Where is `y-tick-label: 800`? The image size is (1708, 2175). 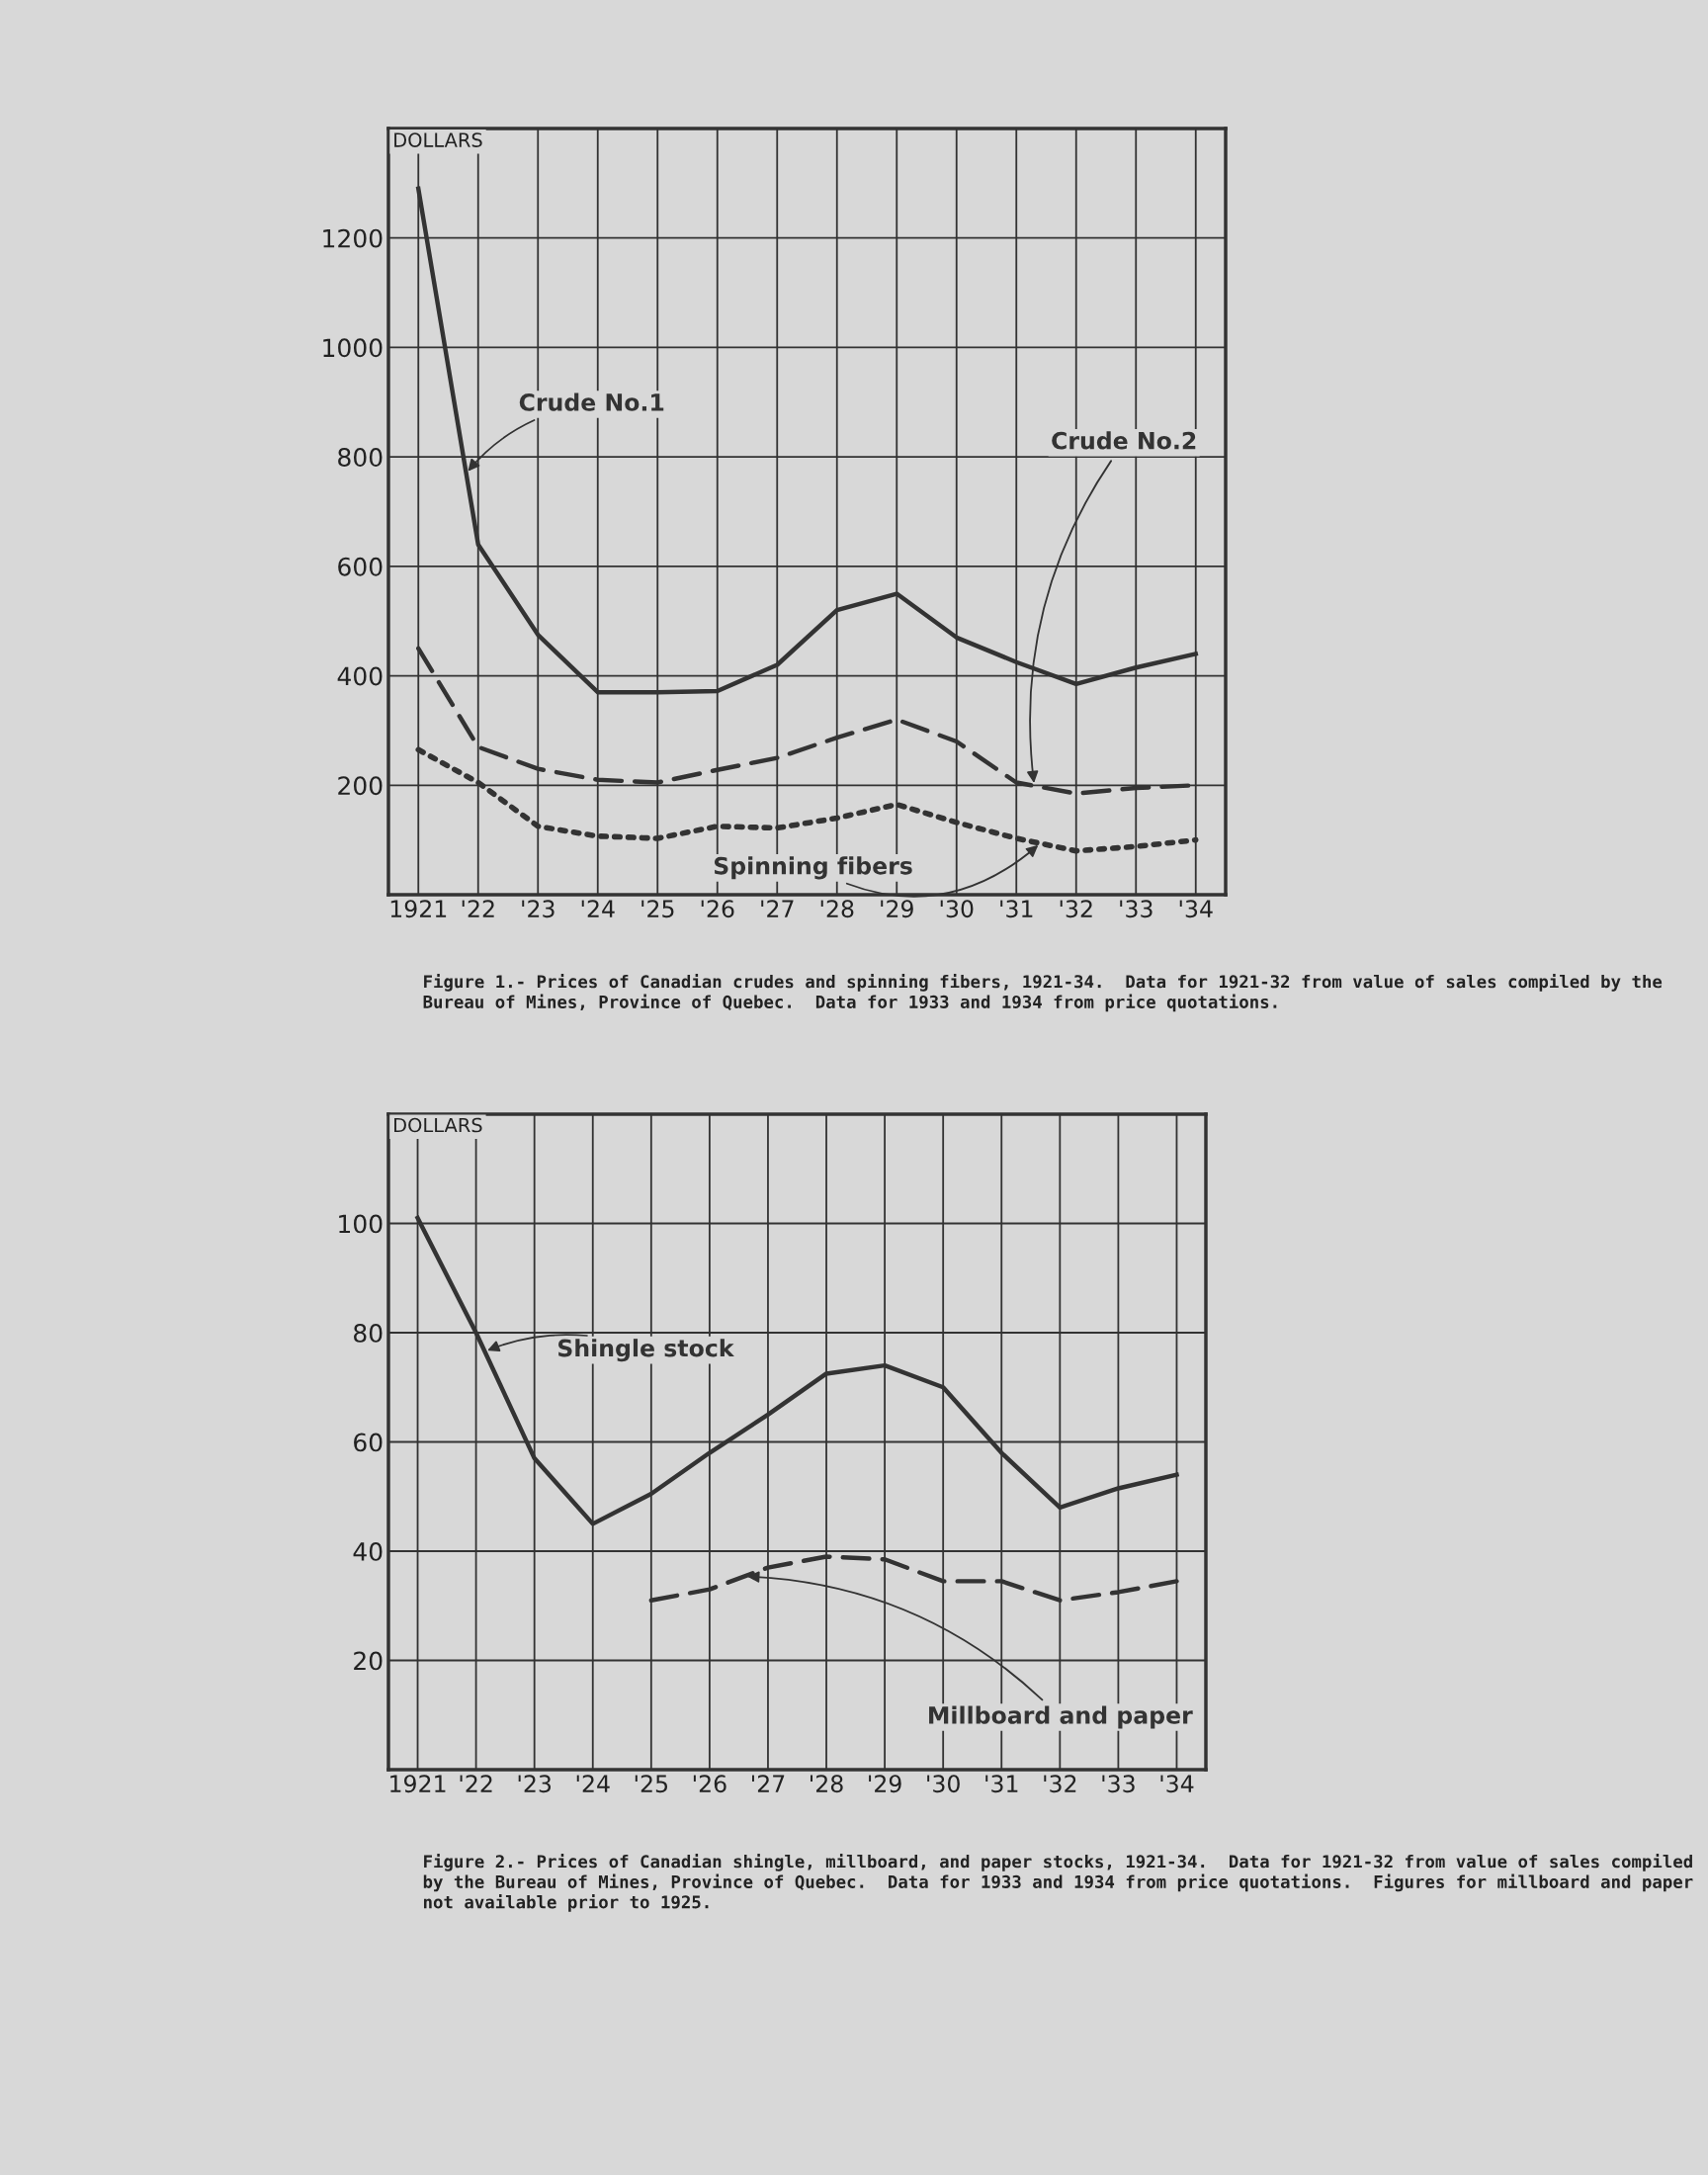
y-tick-label: 800 is located at coordinates (360, 458).